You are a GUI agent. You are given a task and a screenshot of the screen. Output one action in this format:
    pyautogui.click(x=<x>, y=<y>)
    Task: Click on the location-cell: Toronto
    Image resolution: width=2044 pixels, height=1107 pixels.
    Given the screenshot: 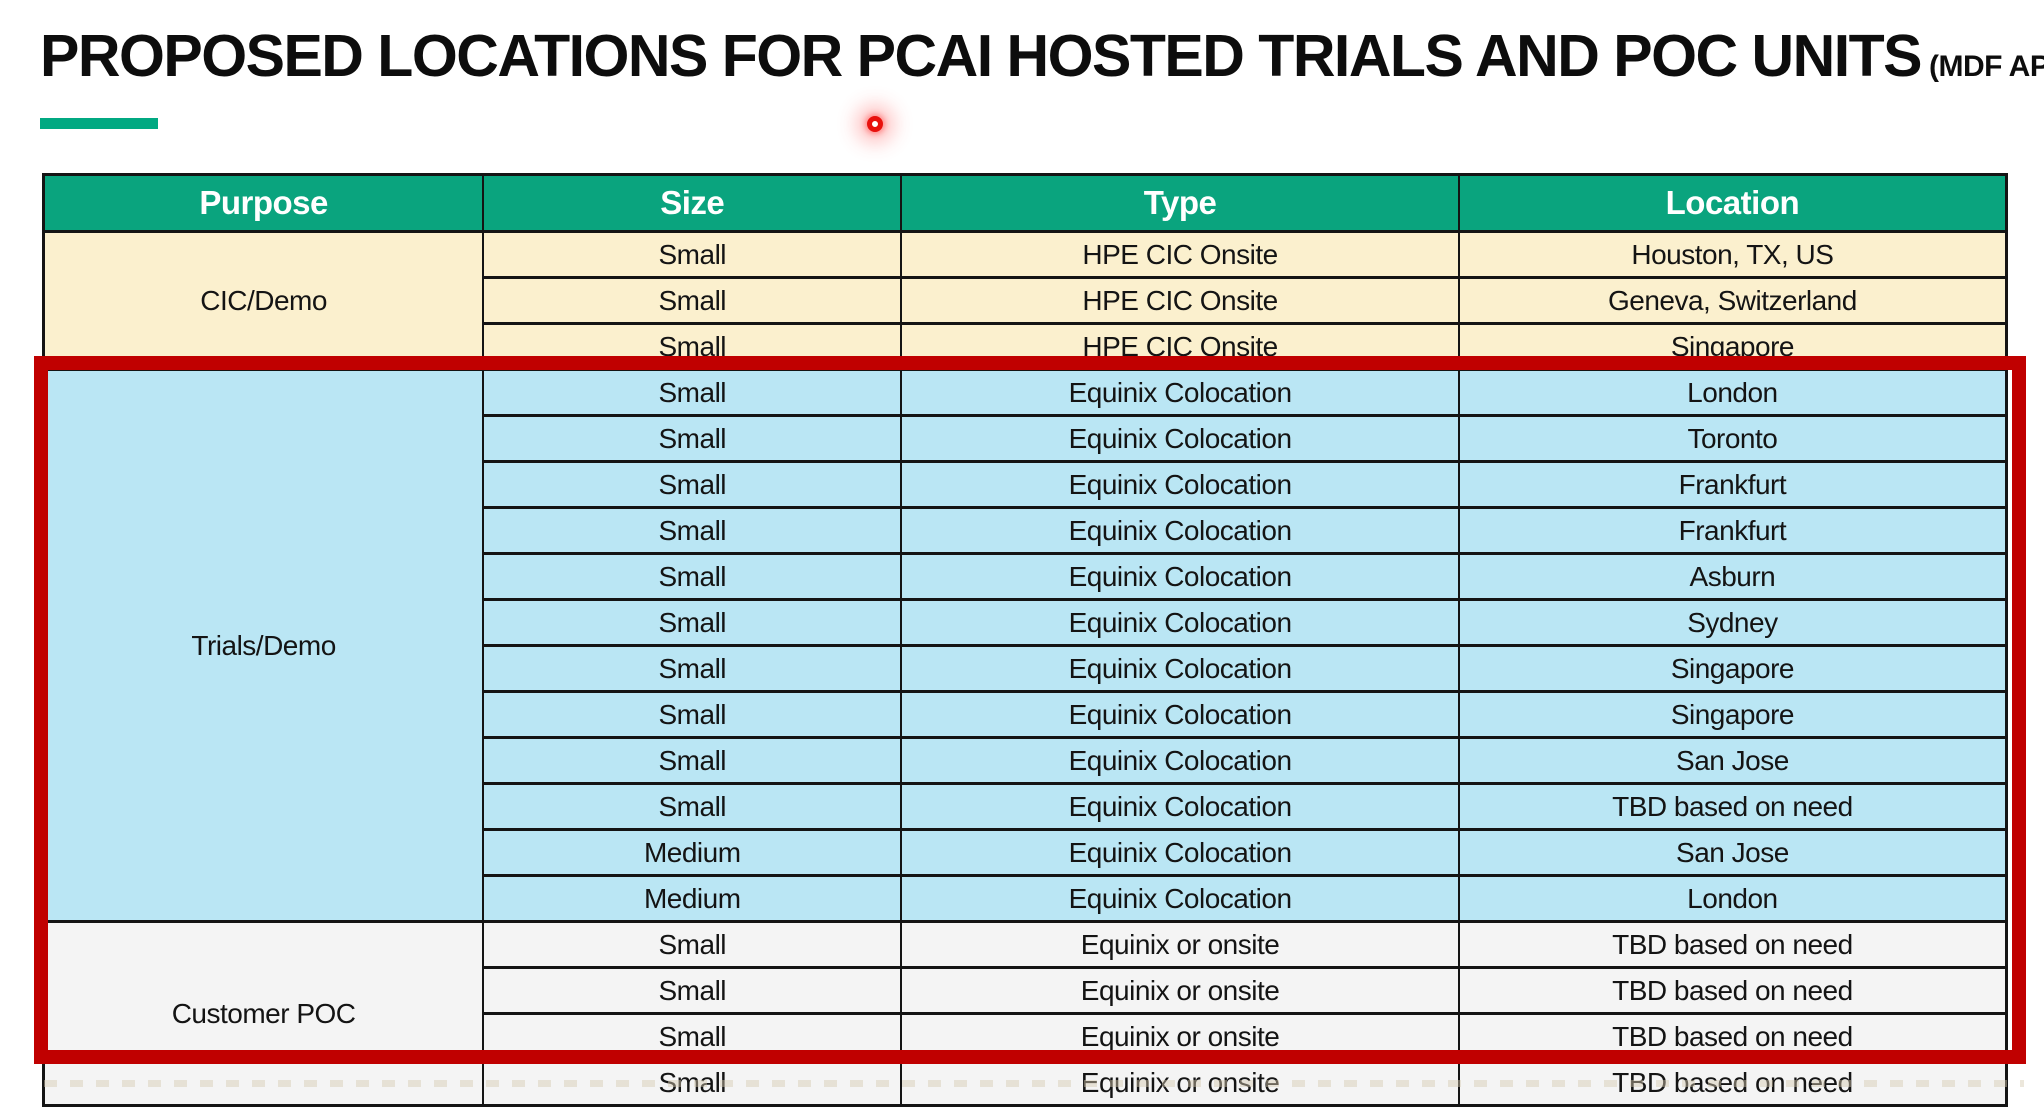 What is the action you would take?
    pyautogui.click(x=1732, y=438)
    